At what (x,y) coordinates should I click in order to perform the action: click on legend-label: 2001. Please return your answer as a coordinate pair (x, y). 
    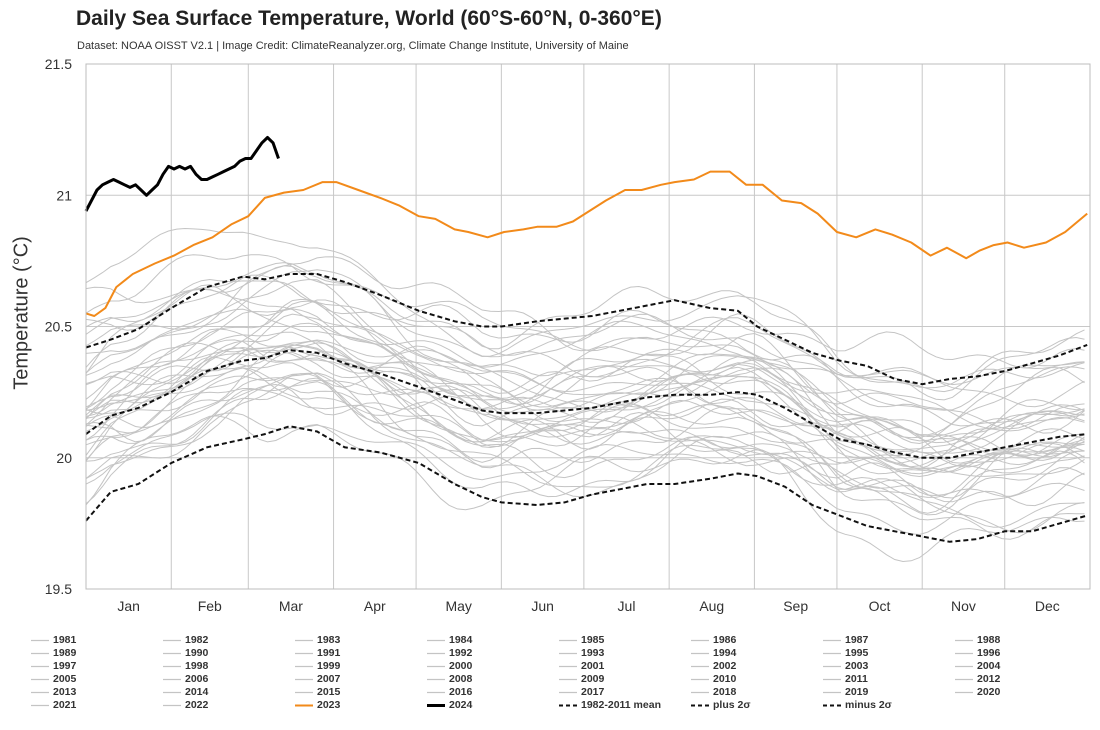
    Looking at the image, I should click on (593, 666).